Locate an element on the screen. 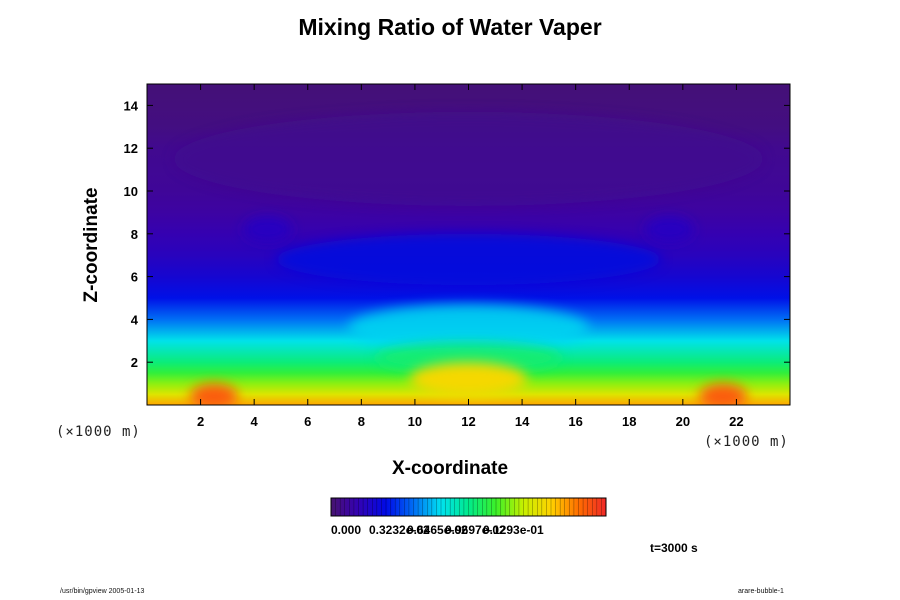 The width and height of the screenshot is (900, 600). colorbar-label: 0.6465e-02 is located at coordinates (437, 530).